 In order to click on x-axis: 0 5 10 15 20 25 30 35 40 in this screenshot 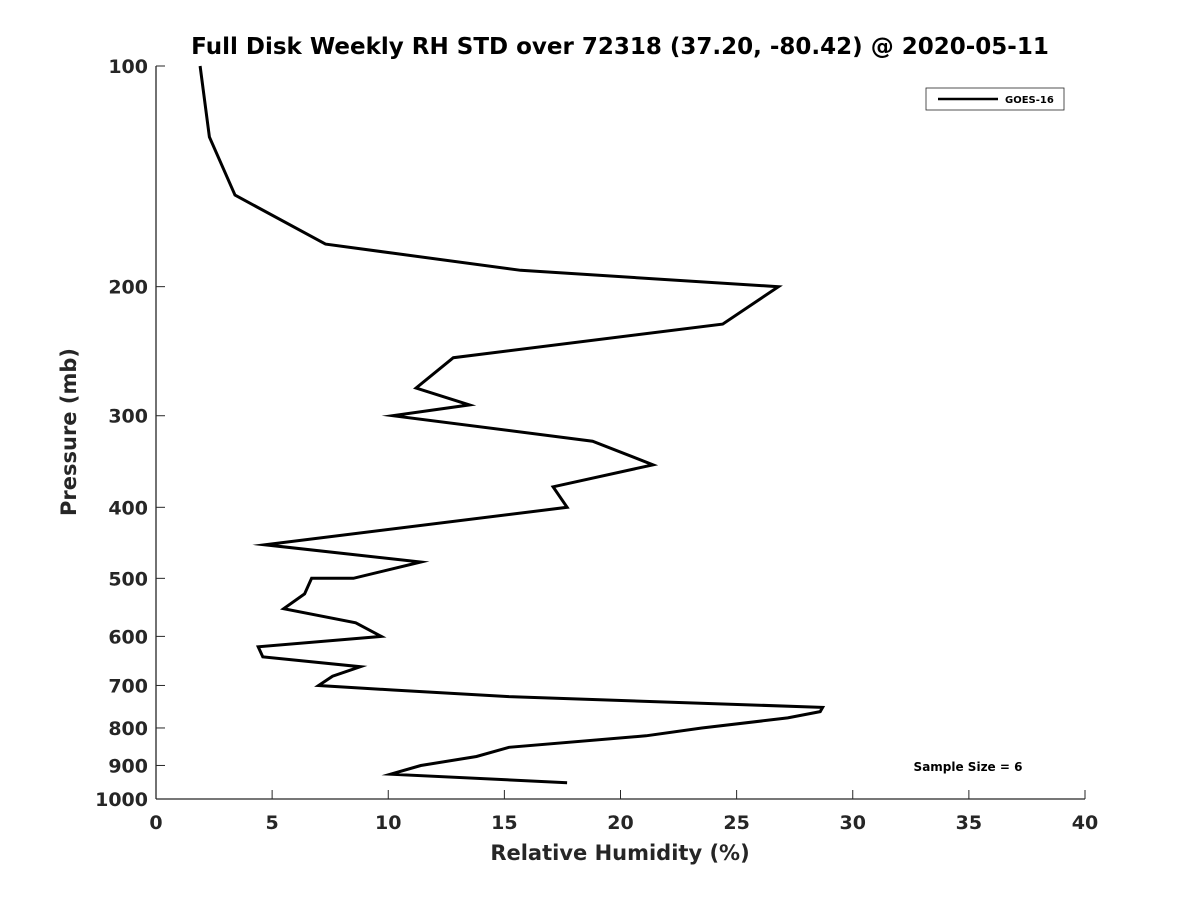, I will do `click(623, 812)`.